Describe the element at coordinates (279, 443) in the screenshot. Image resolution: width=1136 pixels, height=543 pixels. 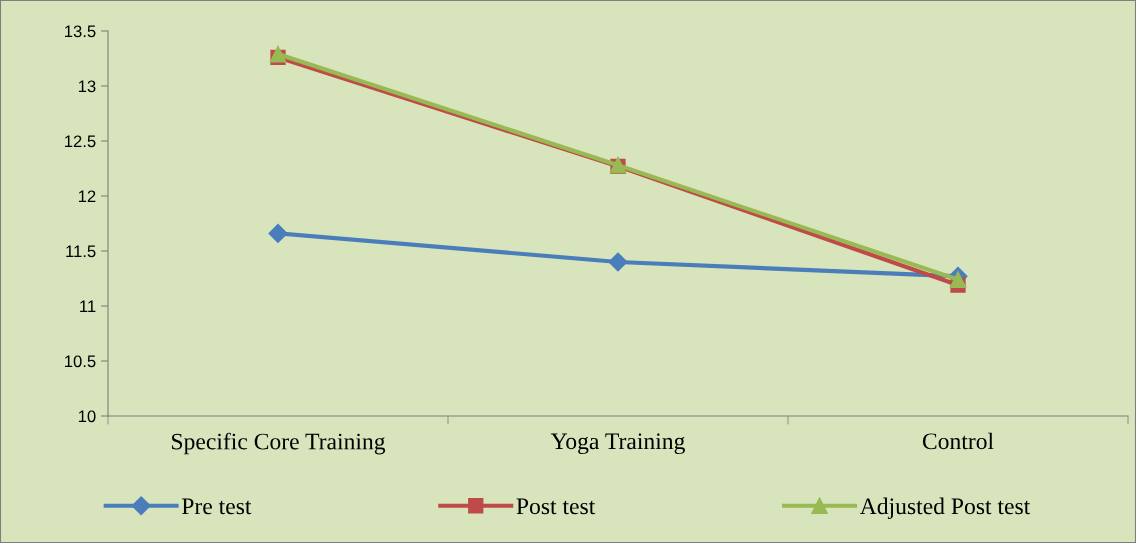
I see `x-tick-label: Specific Core Training` at that location.